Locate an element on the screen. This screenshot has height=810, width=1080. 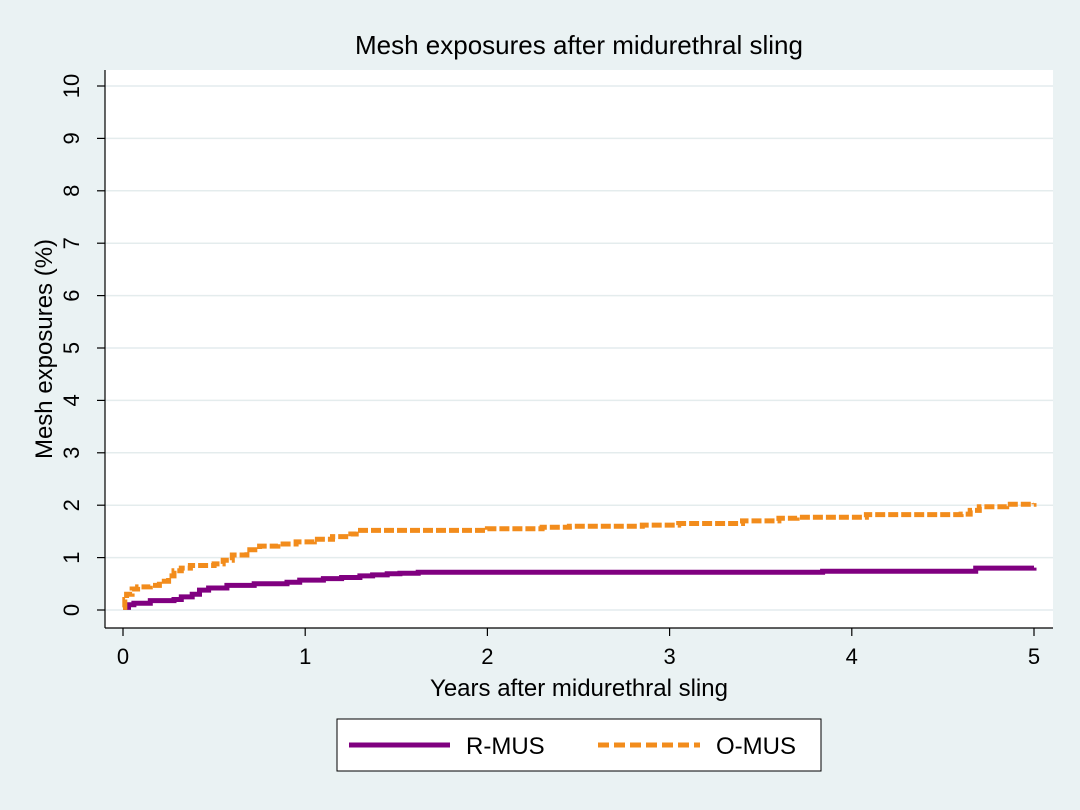
legend: R-MUS O-MUS is located at coordinates (579, 745).